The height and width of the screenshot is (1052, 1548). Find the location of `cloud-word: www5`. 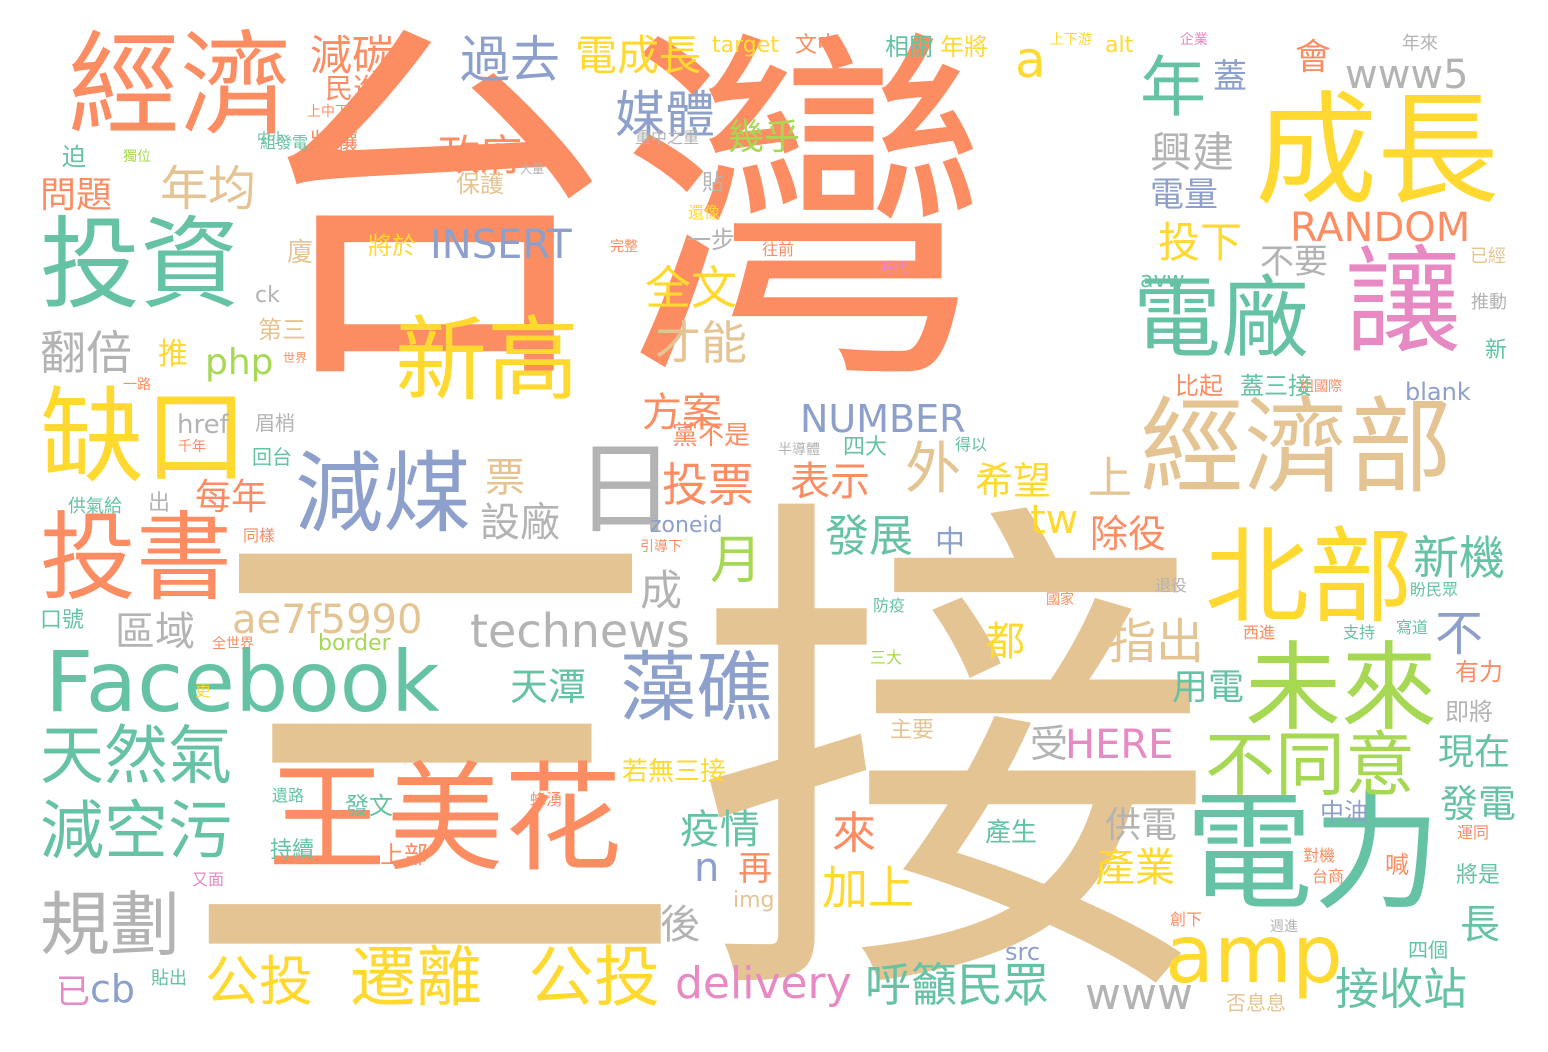

cloud-word: www5 is located at coordinates (1407, 75).